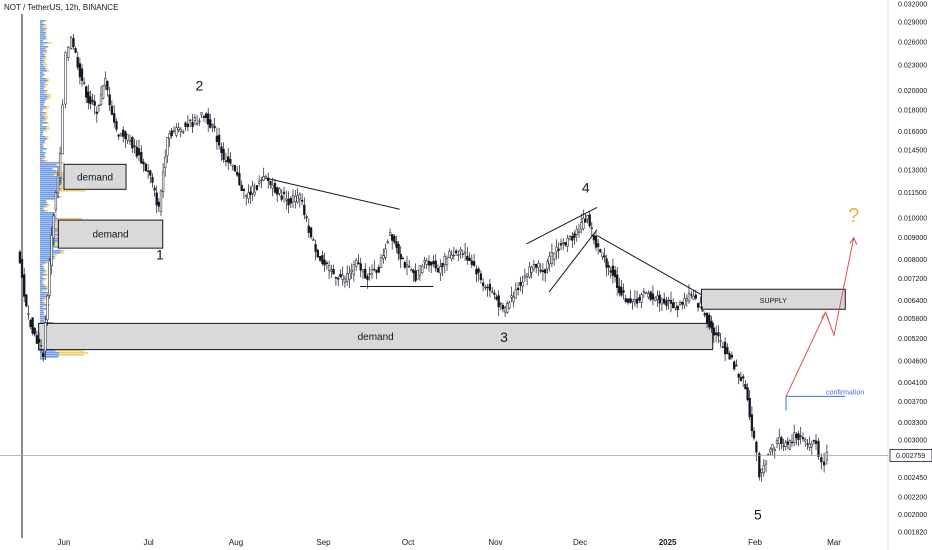  Describe the element at coordinates (95, 176) in the screenshot. I see `zone-demand` at that location.